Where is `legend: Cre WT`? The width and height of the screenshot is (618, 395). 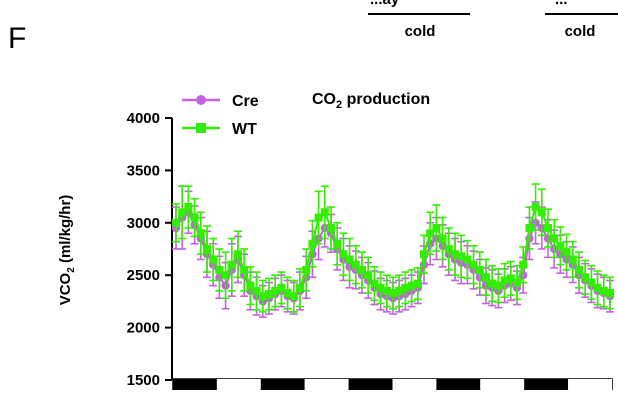 legend: Cre WT is located at coordinates (220, 115).